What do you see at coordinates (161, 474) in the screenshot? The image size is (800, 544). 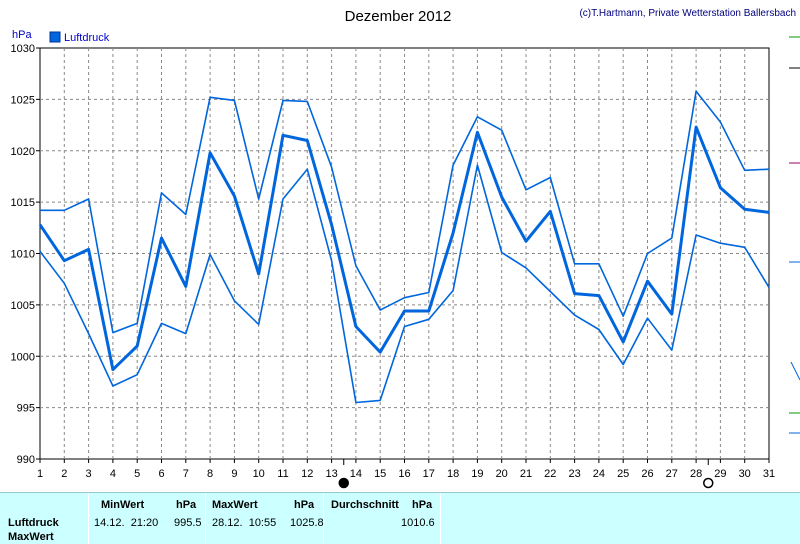 I see `x-tick-label: 6` at bounding box center [161, 474].